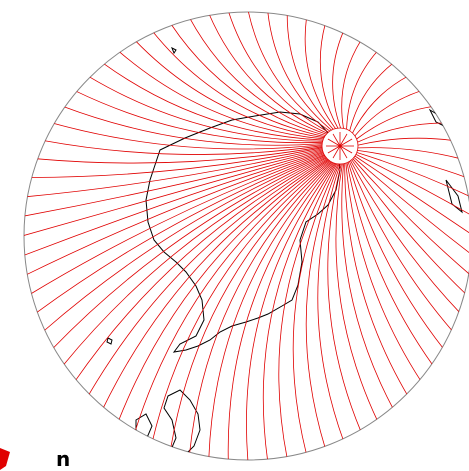 The width and height of the screenshot is (469, 471). I want to click on caption: n, so click(63, 459).